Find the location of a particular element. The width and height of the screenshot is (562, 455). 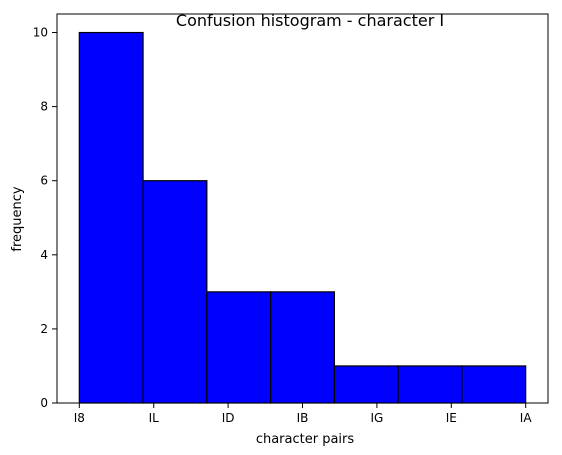

x-tick-label-1: IL is located at coordinates (154, 418).